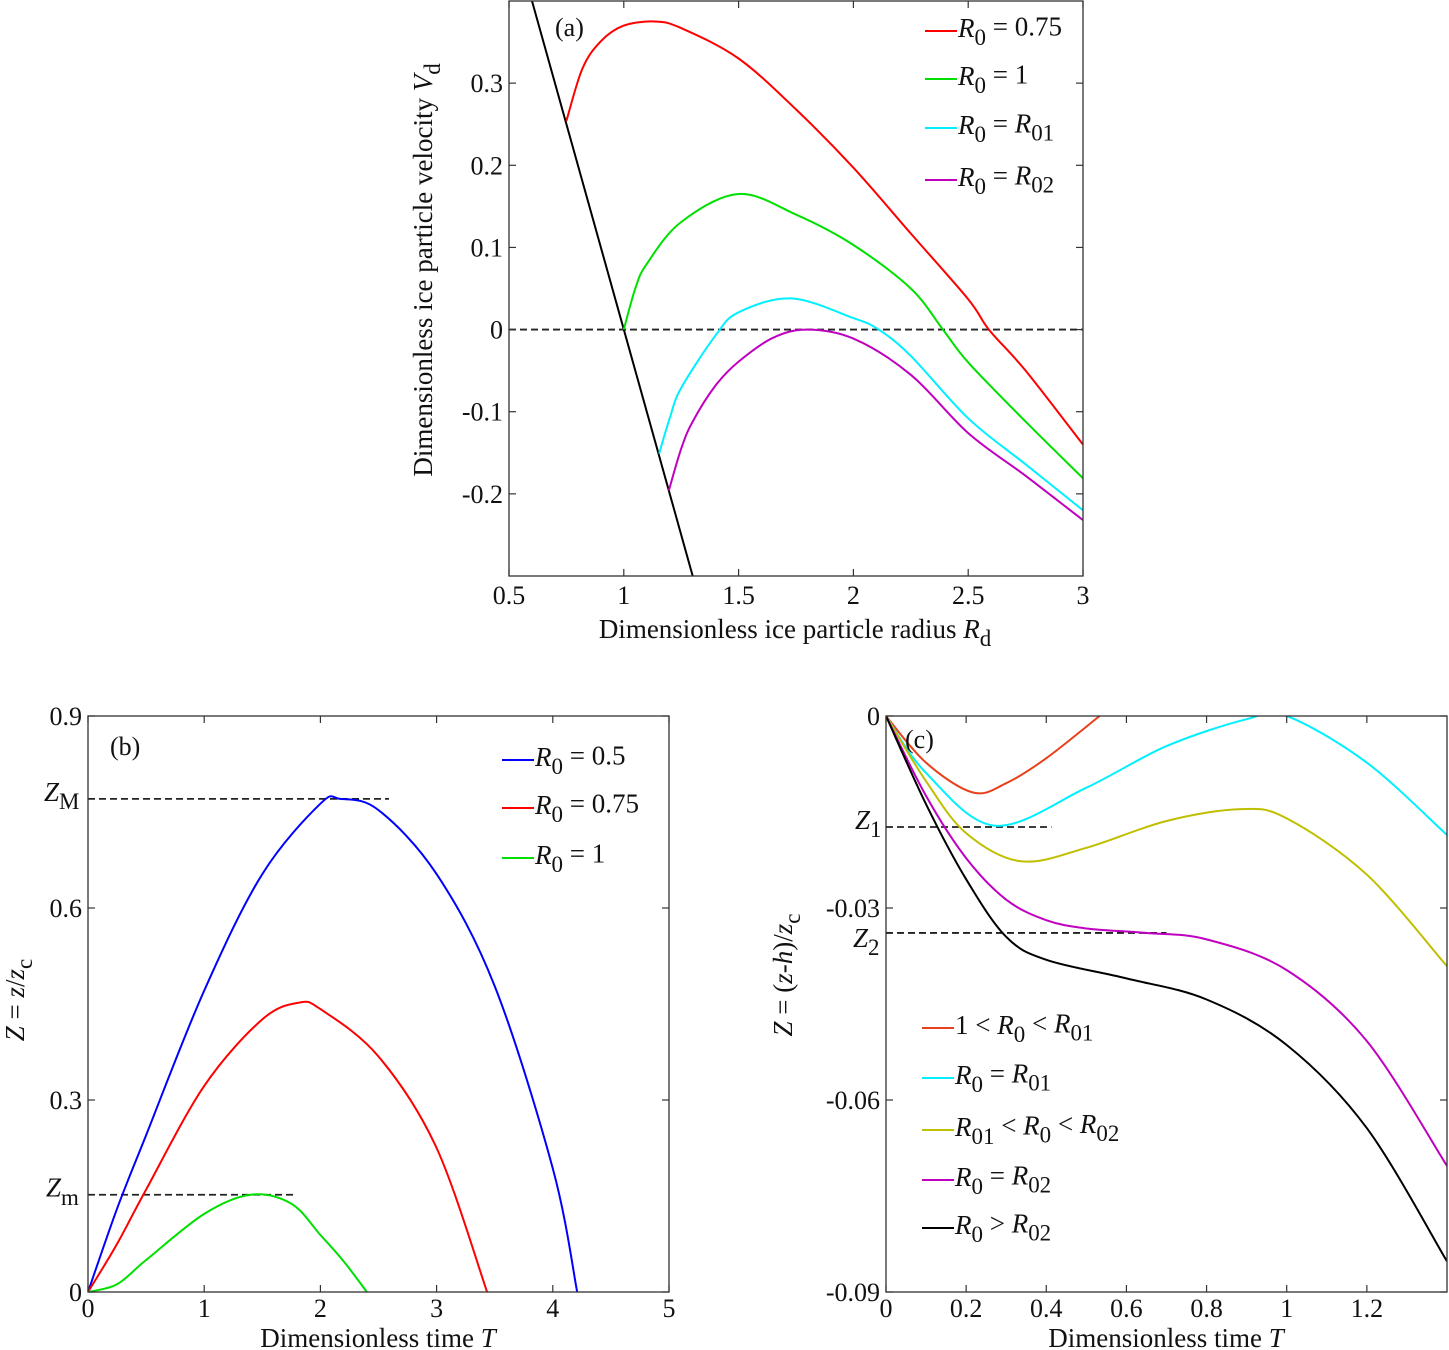 This screenshot has width=1449, height=1350. Describe the element at coordinates (509, 595) in the screenshot. I see `x-tick-label: 0.5` at that location.